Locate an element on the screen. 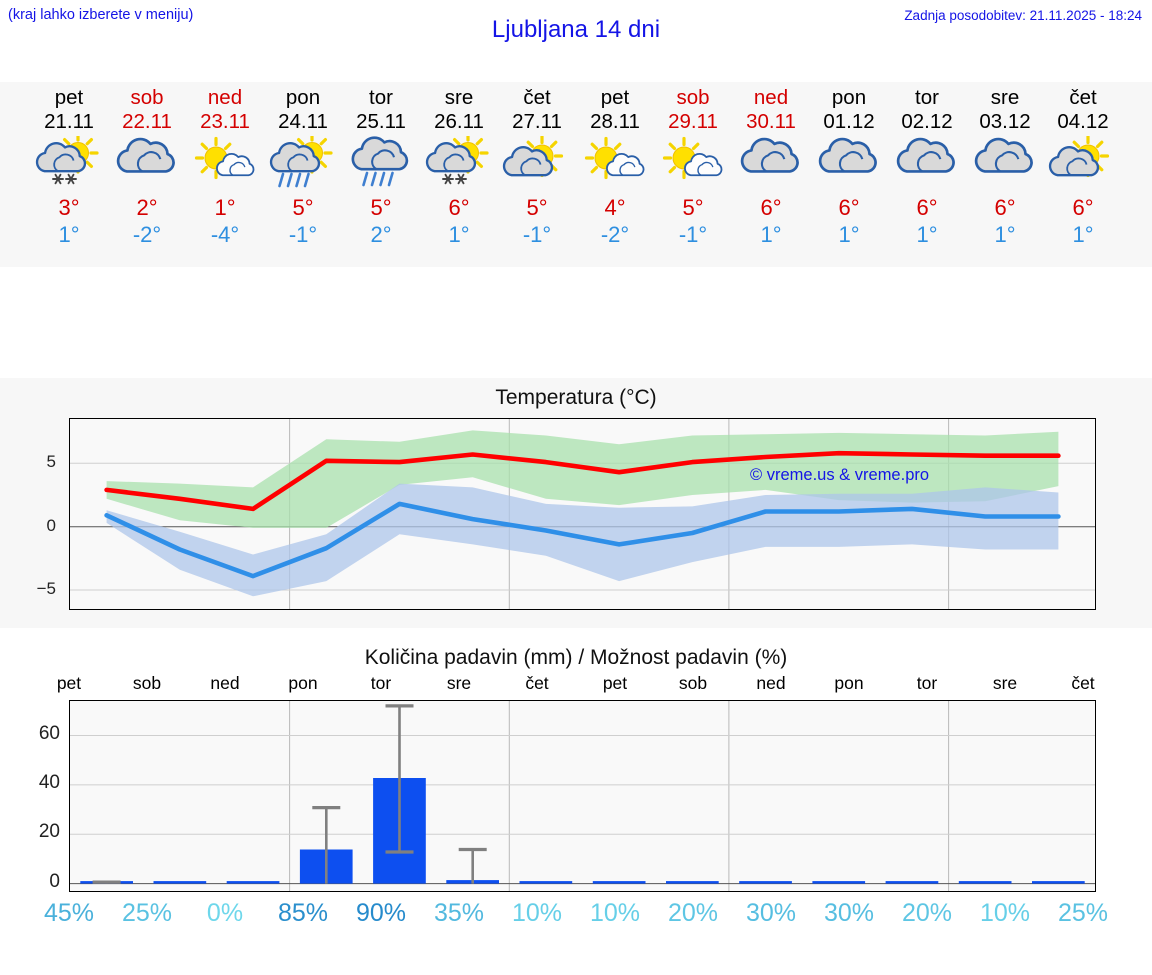  day-date: 23.11 is located at coordinates (225, 121).